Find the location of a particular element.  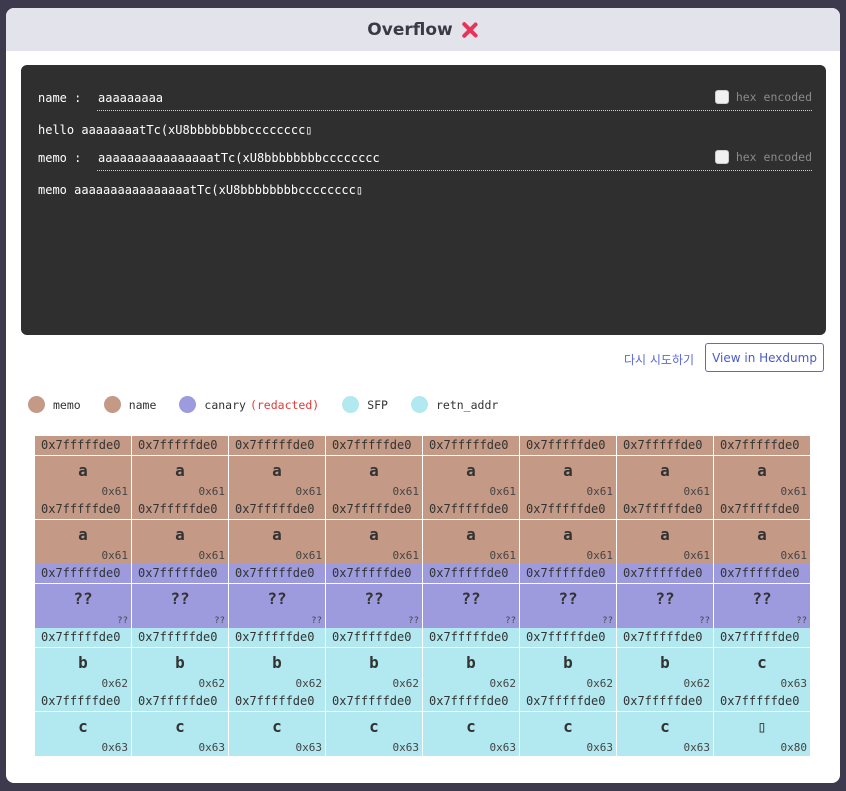

memo-hex-toggle: hex encoded is located at coordinates (763, 157).